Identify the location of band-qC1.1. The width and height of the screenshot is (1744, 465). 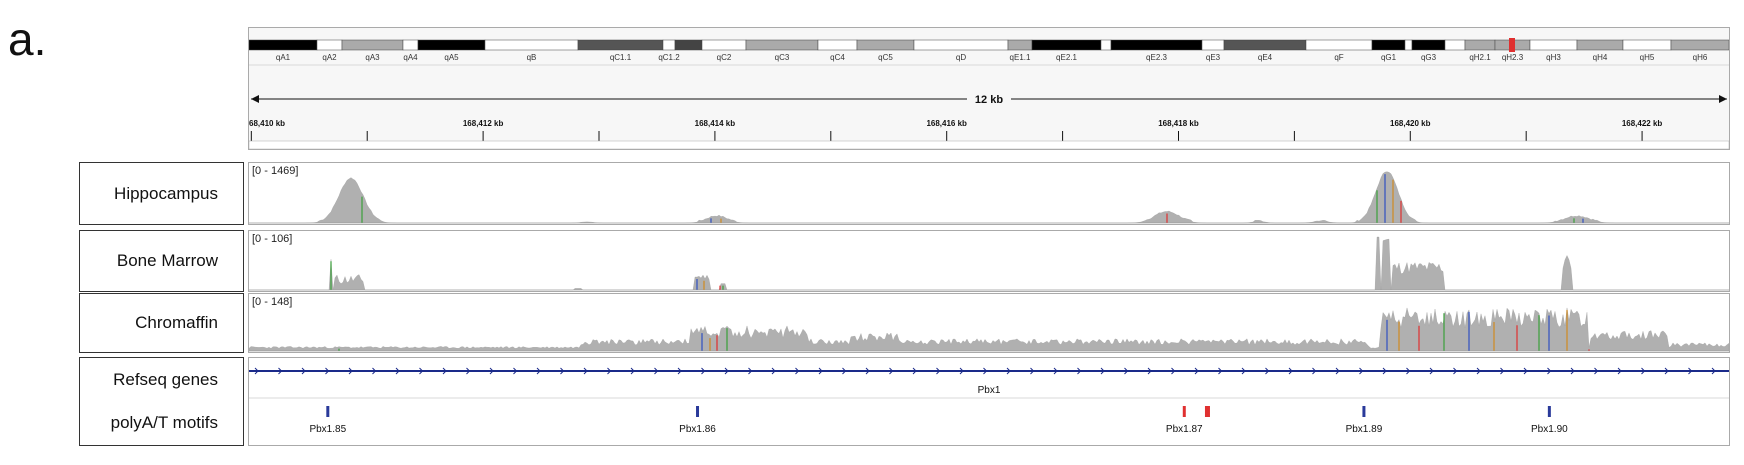
(620, 45).